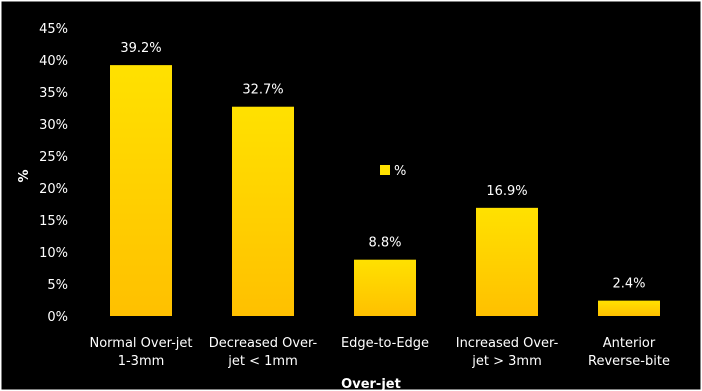  What do you see at coordinates (385, 170) in the screenshot?
I see `legend-swatch` at bounding box center [385, 170].